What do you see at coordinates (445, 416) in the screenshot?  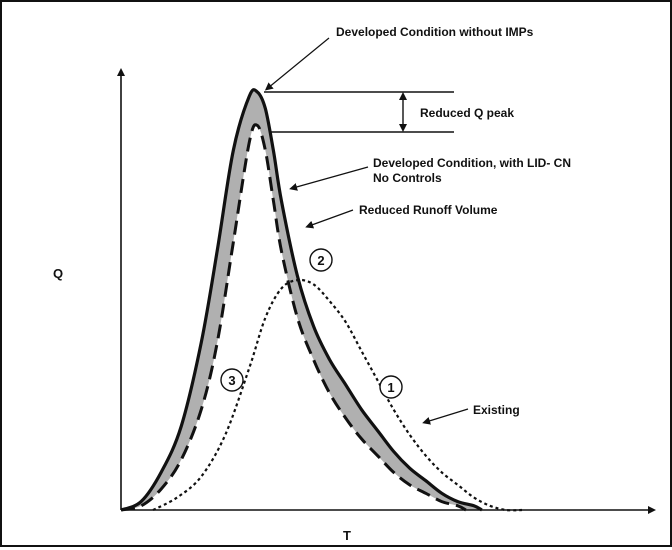 I see `annotation-leader-existing` at bounding box center [445, 416].